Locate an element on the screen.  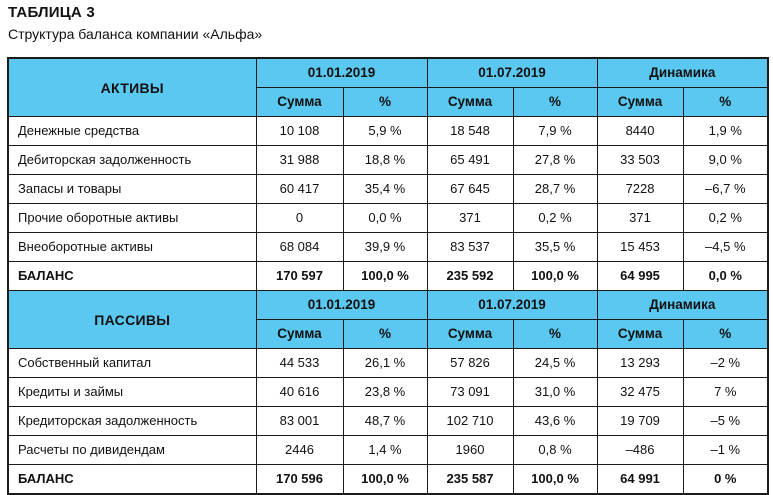
pct-2019-07-cell: 31,0 % is located at coordinates (555, 392).